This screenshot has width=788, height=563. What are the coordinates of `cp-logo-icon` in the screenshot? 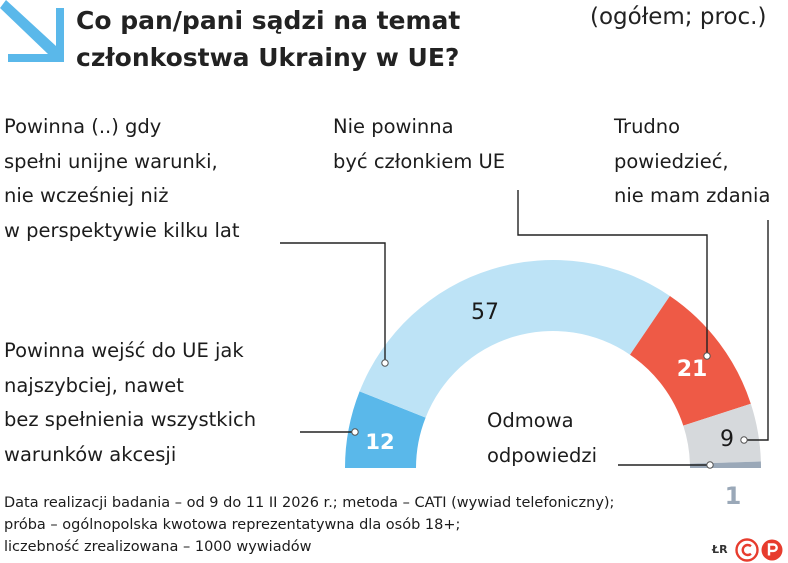 It's located at (759, 550).